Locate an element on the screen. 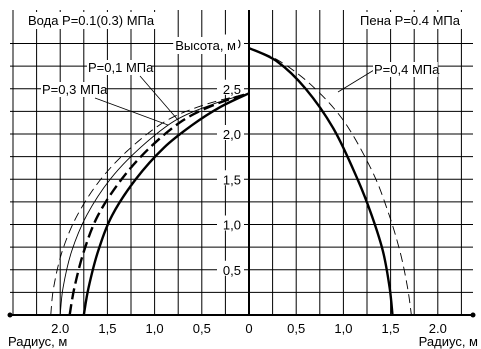 The width and height of the screenshot is (481, 349). x-axis-label-left: Радиус, м is located at coordinates (37, 341).